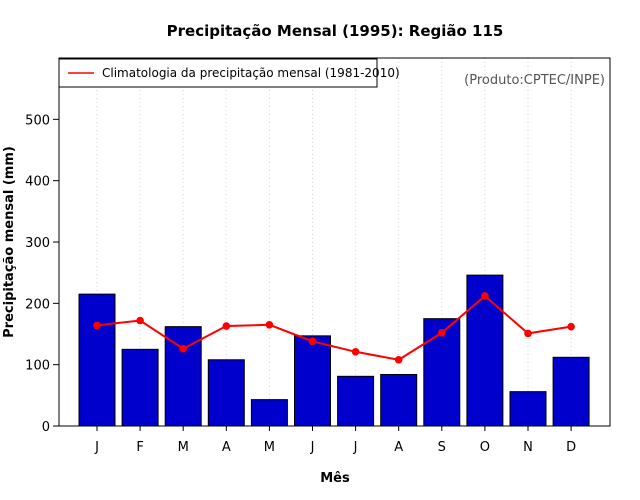 This screenshot has height=500, width=640. What do you see at coordinates (37, 243) in the screenshot?
I see `y-tick-label: 300` at bounding box center [37, 243].